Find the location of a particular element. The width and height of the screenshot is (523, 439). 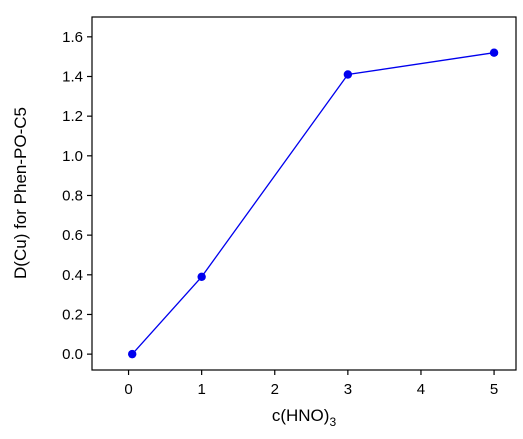

y-tick-label: 0.6 is located at coordinates (72, 235).